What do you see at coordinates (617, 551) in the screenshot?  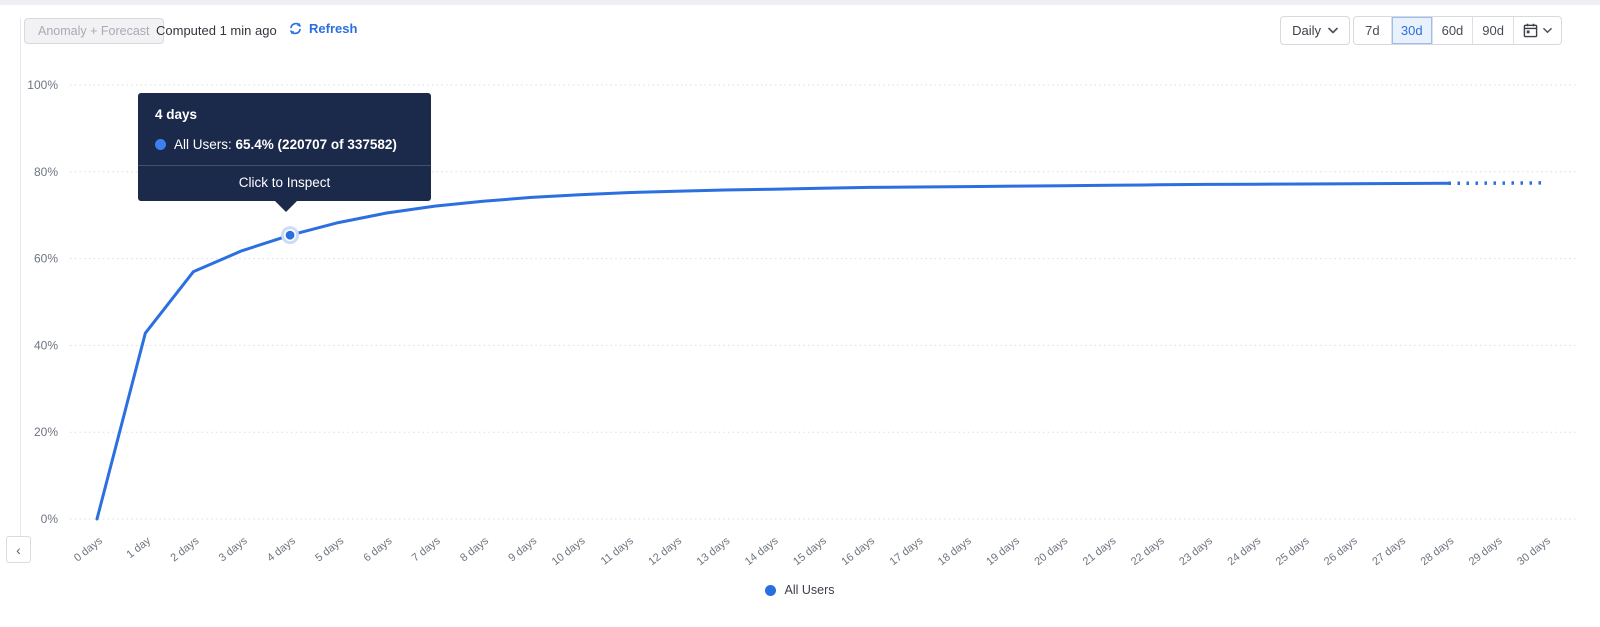 I see `x-axis-label: 11 days` at bounding box center [617, 551].